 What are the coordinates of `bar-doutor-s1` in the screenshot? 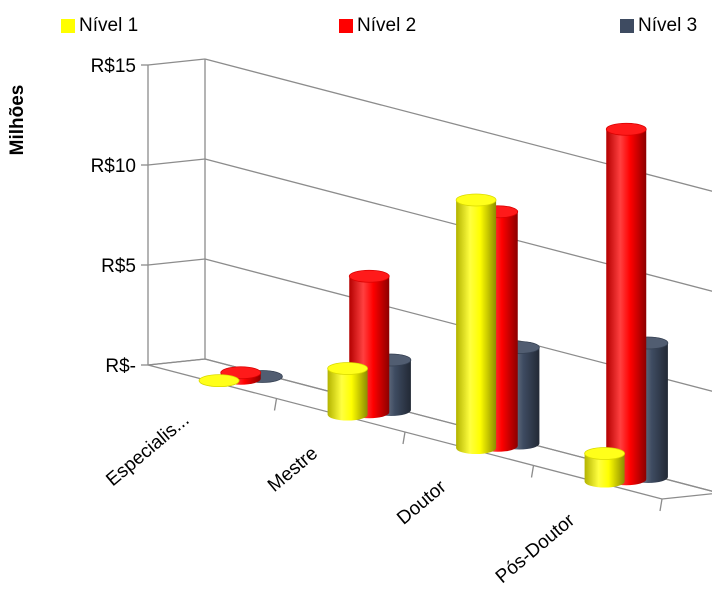 It's located at (476, 324).